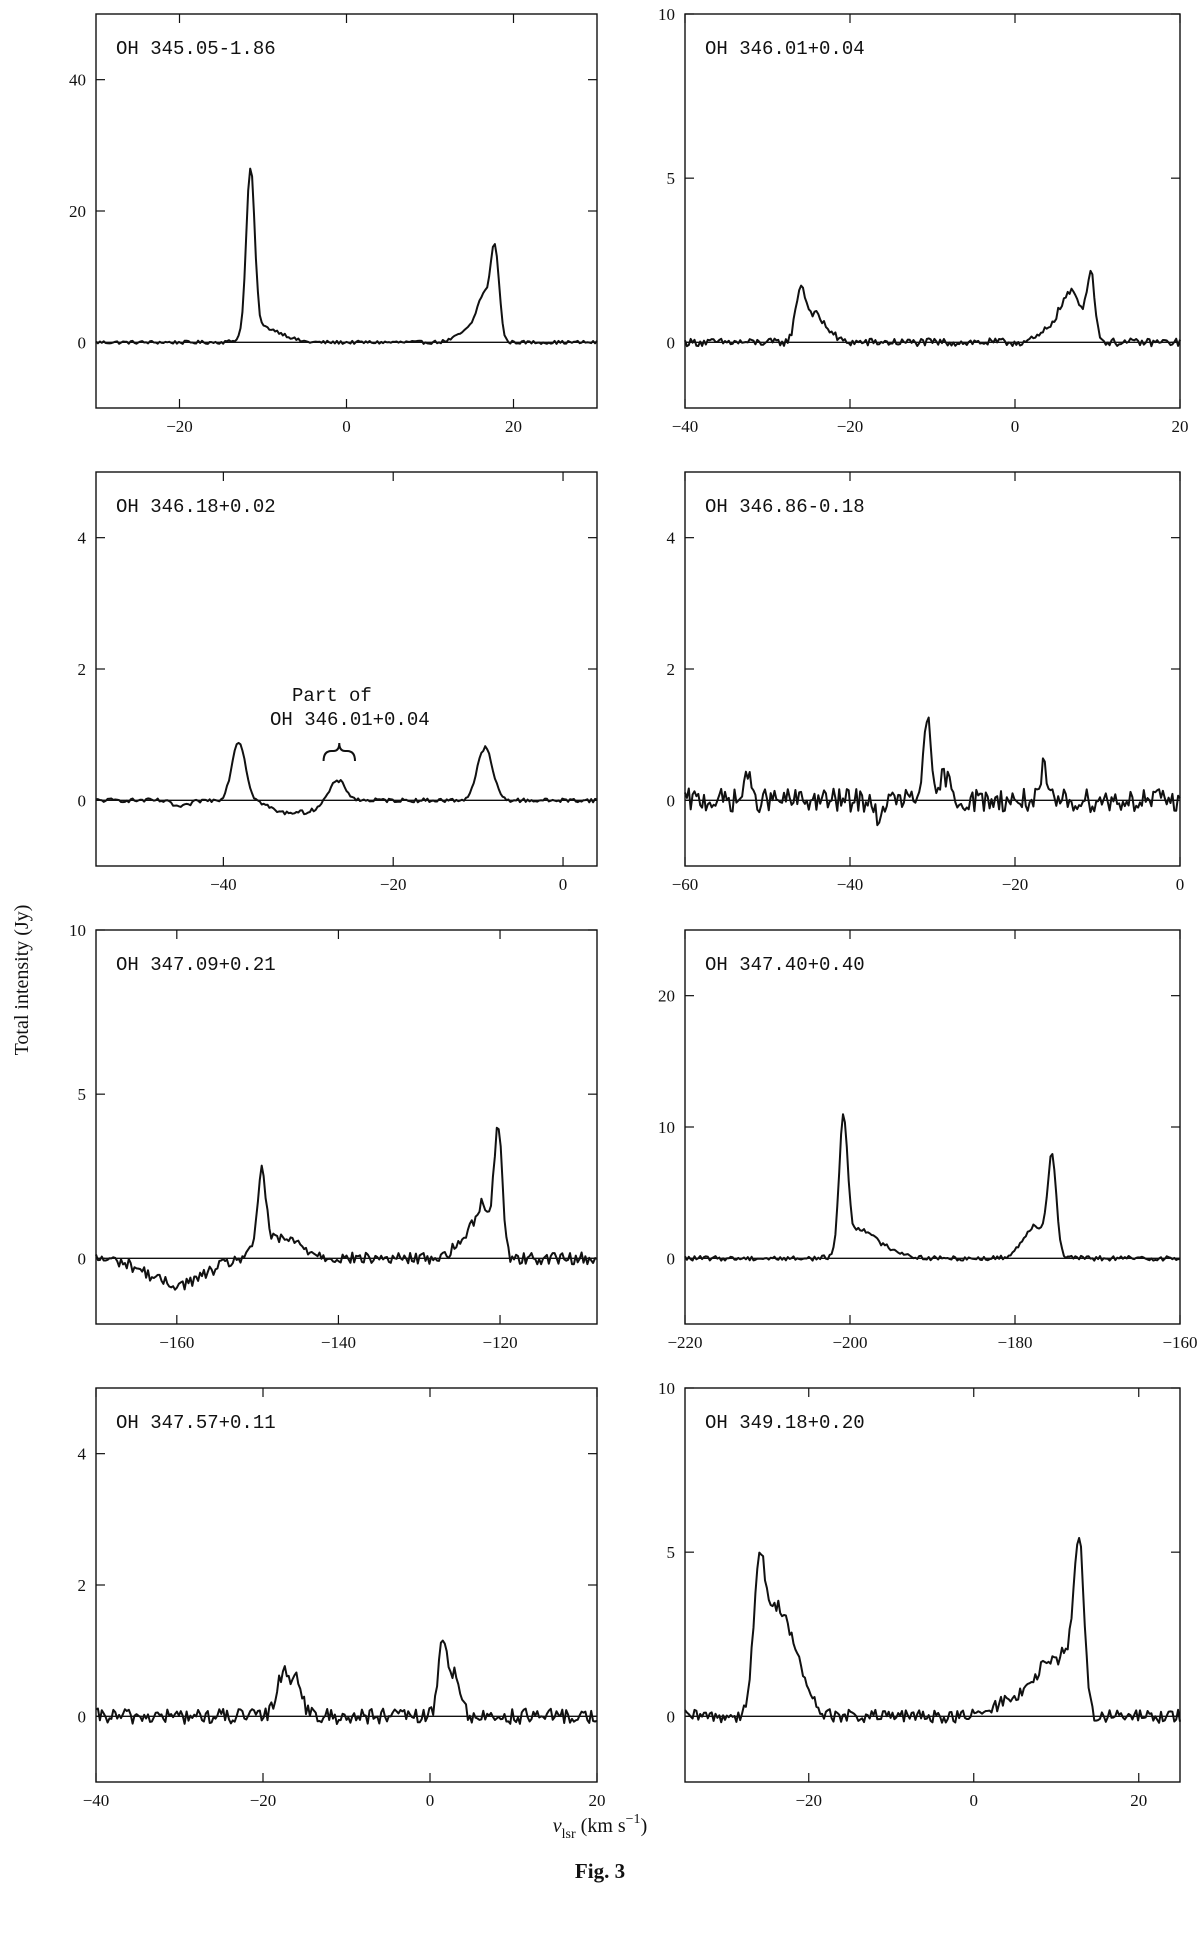 This screenshot has height=1946, width=1200. I want to click on x-axis-title-close: ), so click(644, 1826).